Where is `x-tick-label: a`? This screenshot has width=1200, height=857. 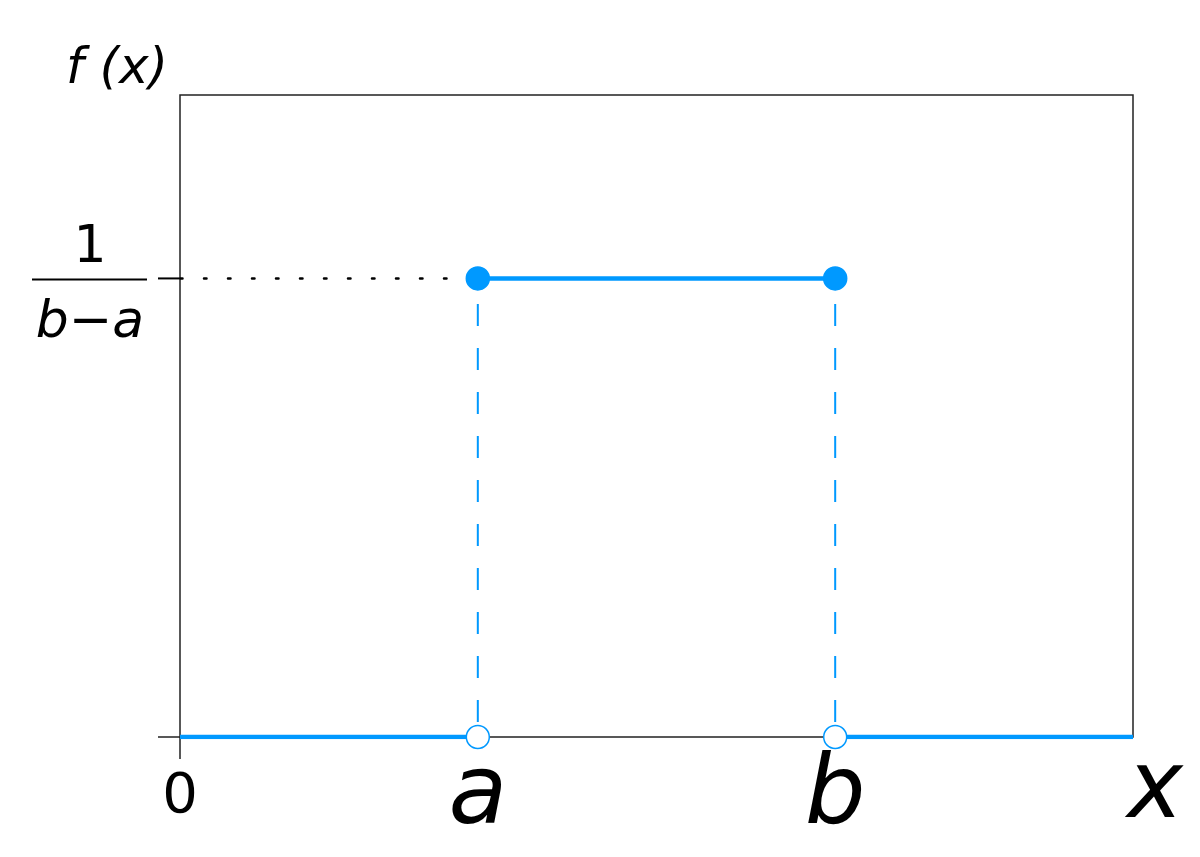
x-tick-label: a is located at coordinates (478, 790).